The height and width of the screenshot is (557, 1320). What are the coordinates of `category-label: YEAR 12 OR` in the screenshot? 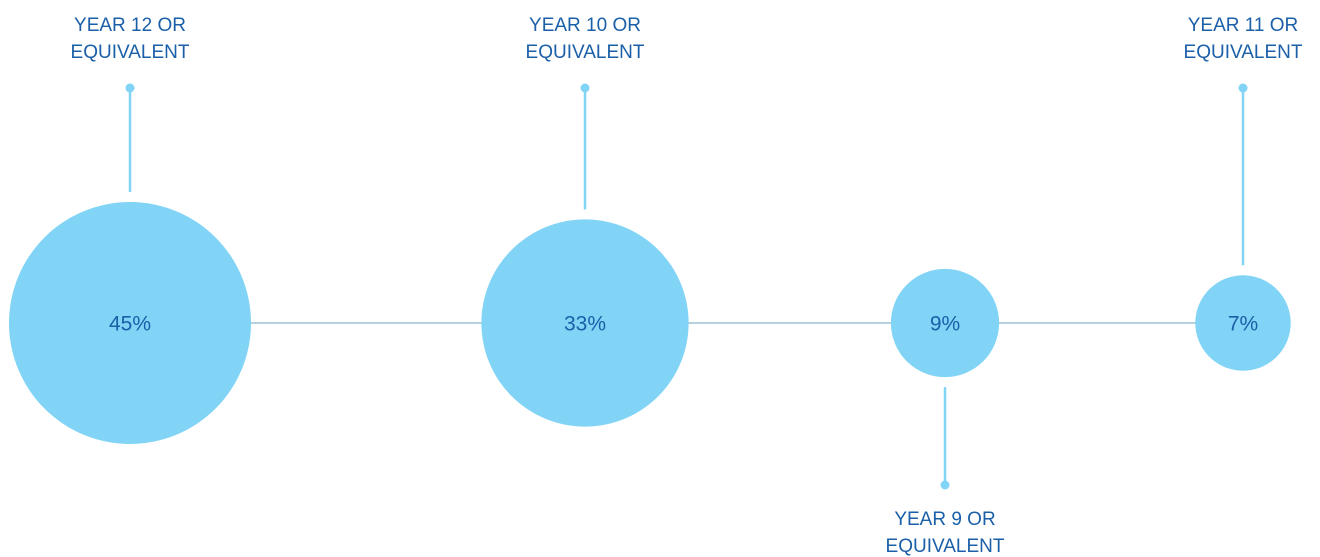 It's located at (130, 25).